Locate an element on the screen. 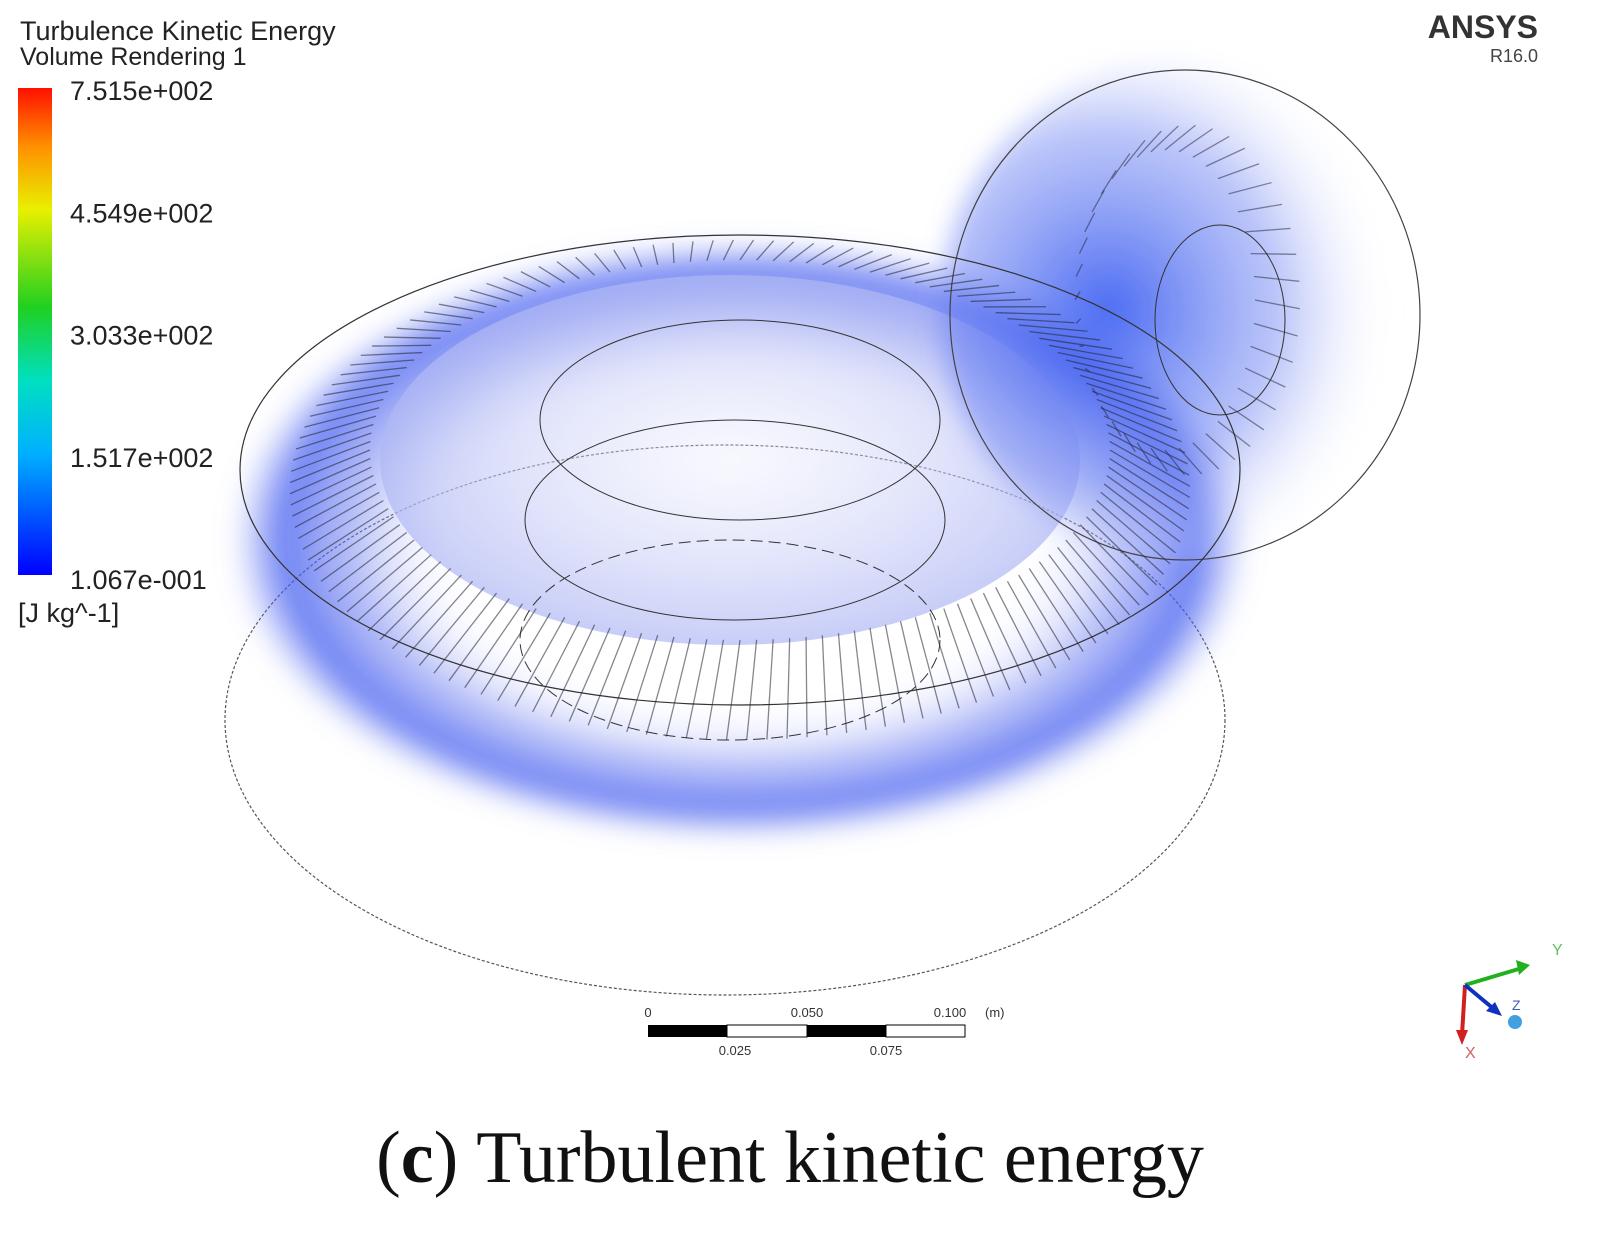 The image size is (1597, 1234). caption-close: ) is located at coordinates (446, 1158).